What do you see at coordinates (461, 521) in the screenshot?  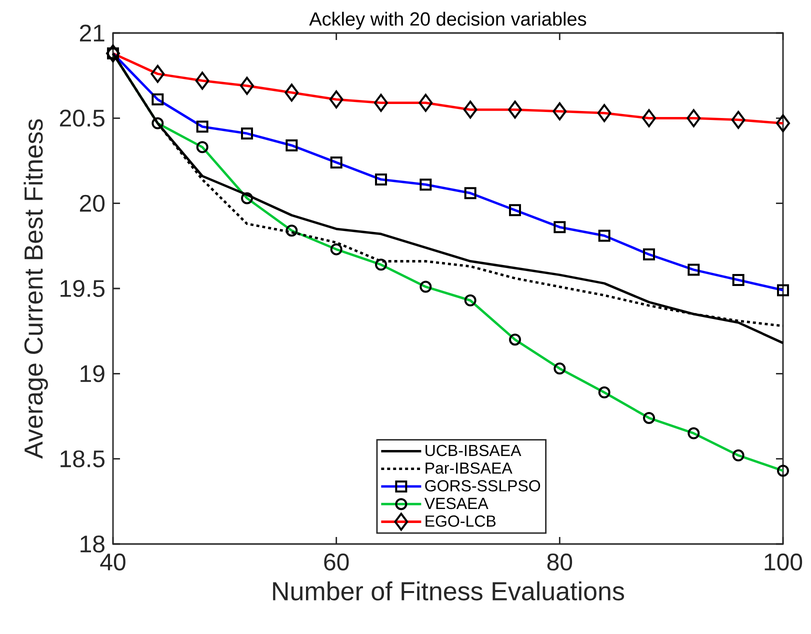 I see `legend-label: EGO-LCB` at bounding box center [461, 521].